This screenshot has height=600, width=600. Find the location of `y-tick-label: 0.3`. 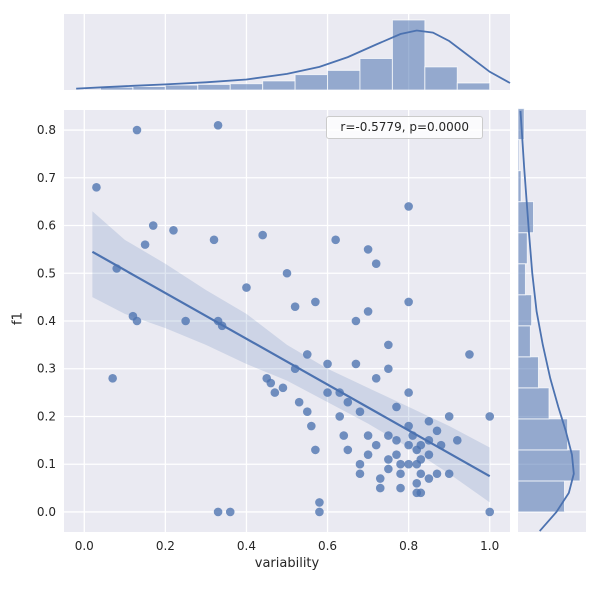

y-tick-label: 0.3 is located at coordinates (46, 369).